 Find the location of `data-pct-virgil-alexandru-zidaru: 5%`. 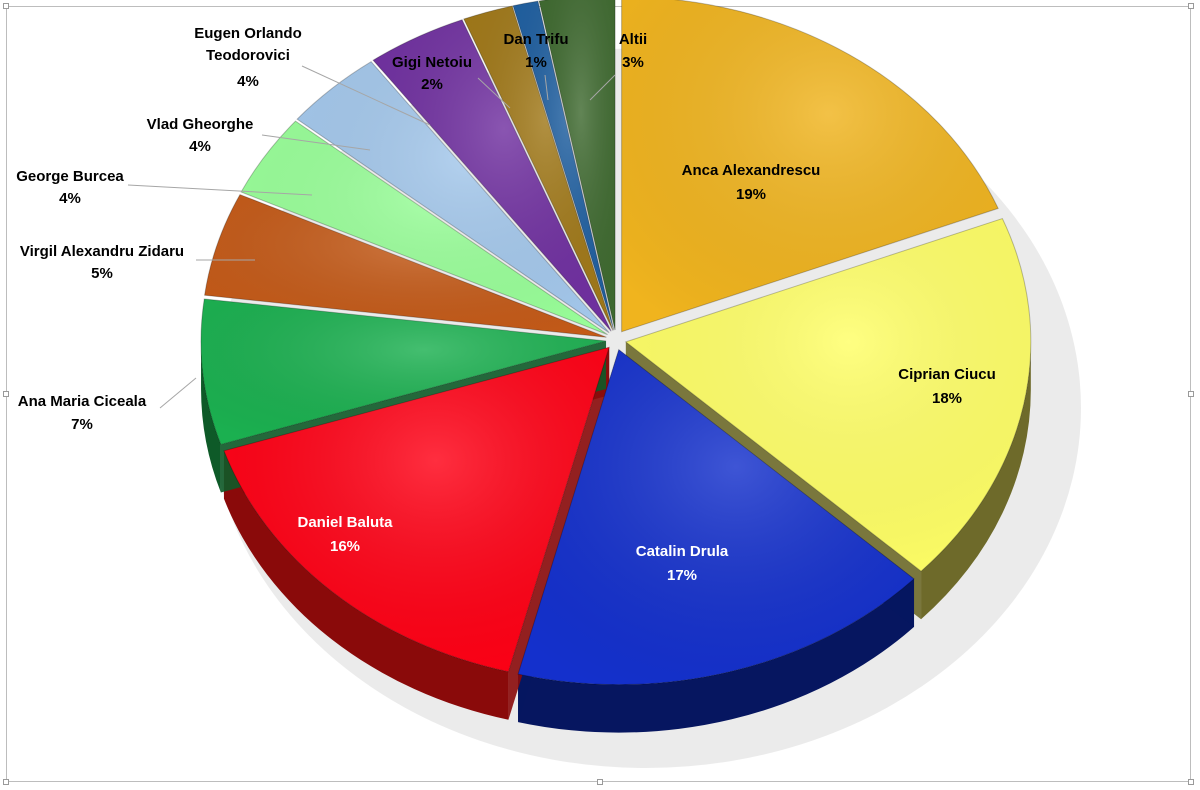

data-pct-virgil-alexandru-zidaru: 5% is located at coordinates (102, 273).